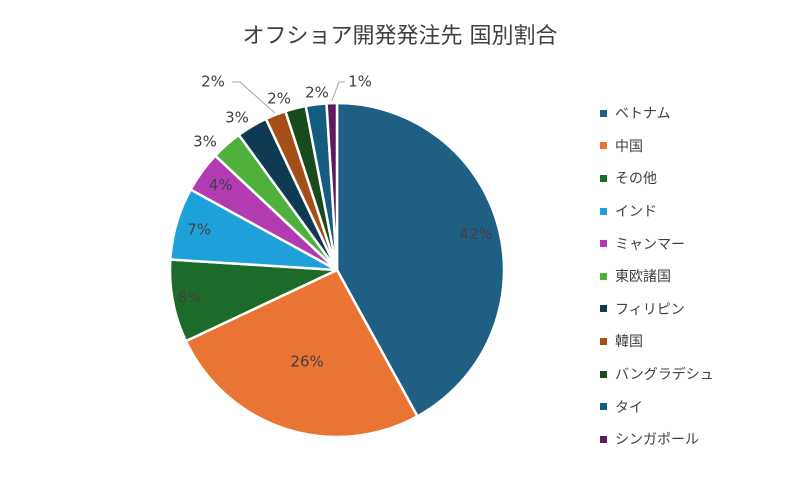 This screenshot has height=478, width=800. Describe the element at coordinates (643, 277) in the screenshot. I see `legend-label: 東欧諸国` at that location.